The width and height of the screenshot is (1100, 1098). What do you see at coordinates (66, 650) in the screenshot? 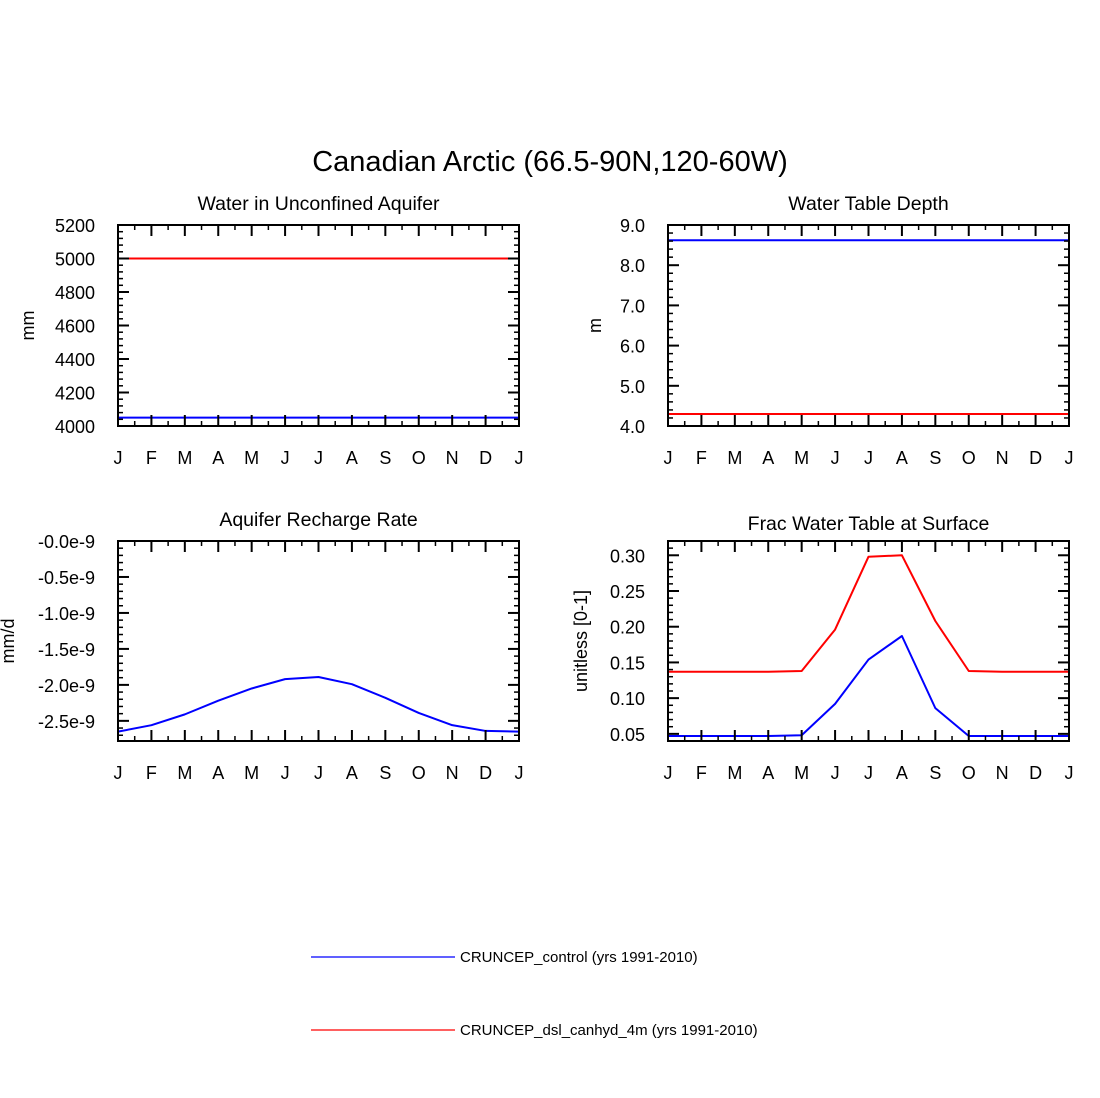
I see `y-tick-label-1-5e-9: -1.5e-9` at bounding box center [66, 650].